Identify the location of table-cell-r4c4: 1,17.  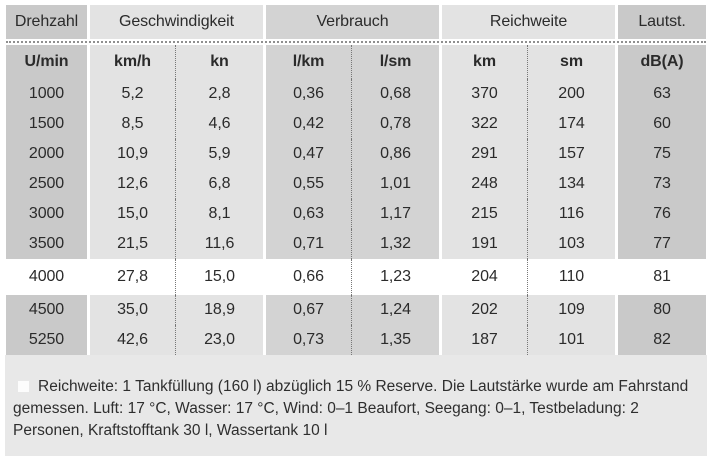
(395, 214).